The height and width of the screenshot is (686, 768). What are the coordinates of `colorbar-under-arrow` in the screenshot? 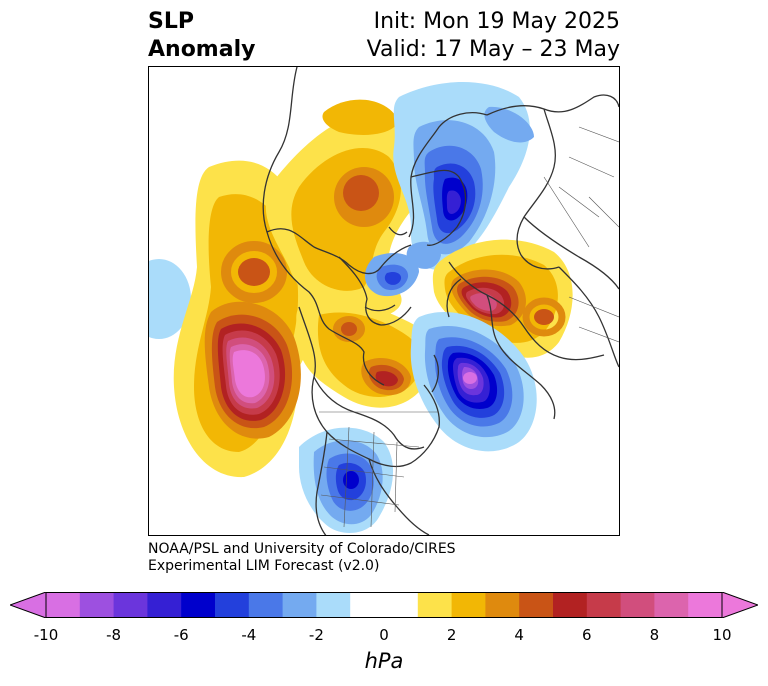 It's located at (28, 605).